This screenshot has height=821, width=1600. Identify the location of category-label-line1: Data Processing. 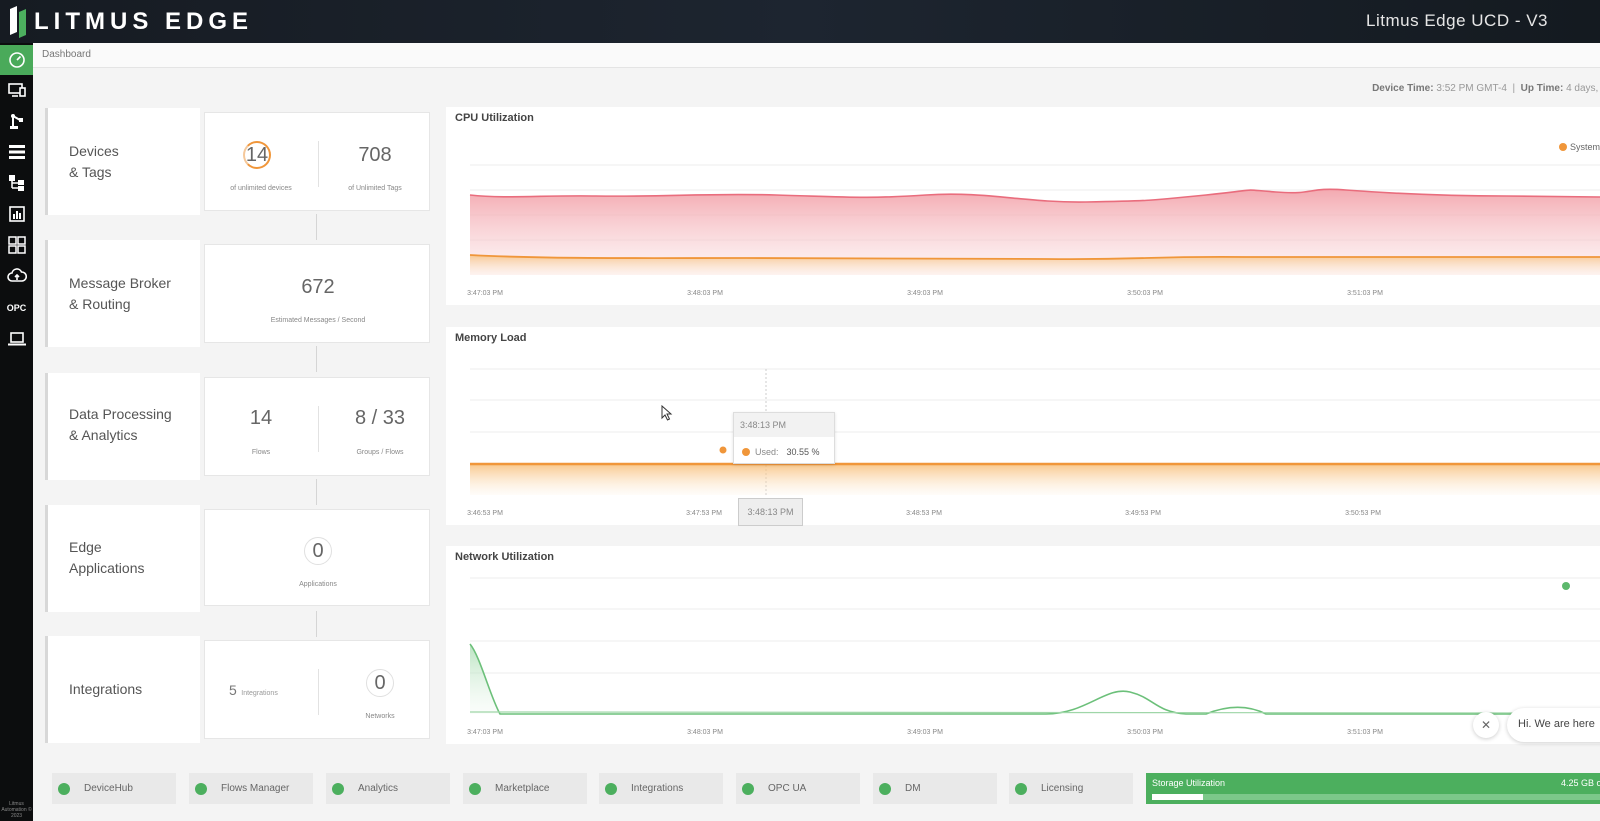
(120, 414).